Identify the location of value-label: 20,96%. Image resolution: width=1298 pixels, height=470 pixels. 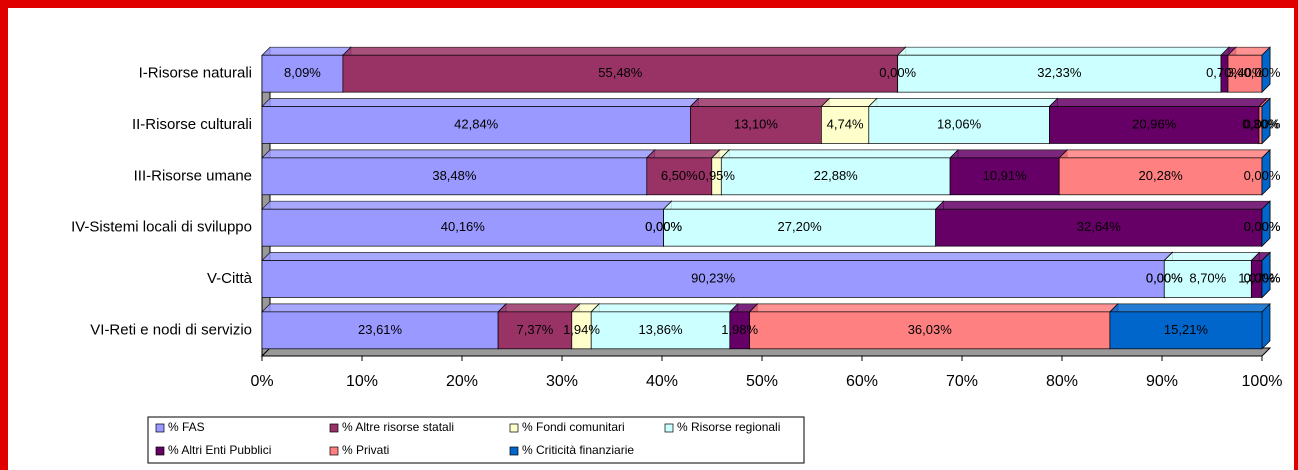
(1154, 123).